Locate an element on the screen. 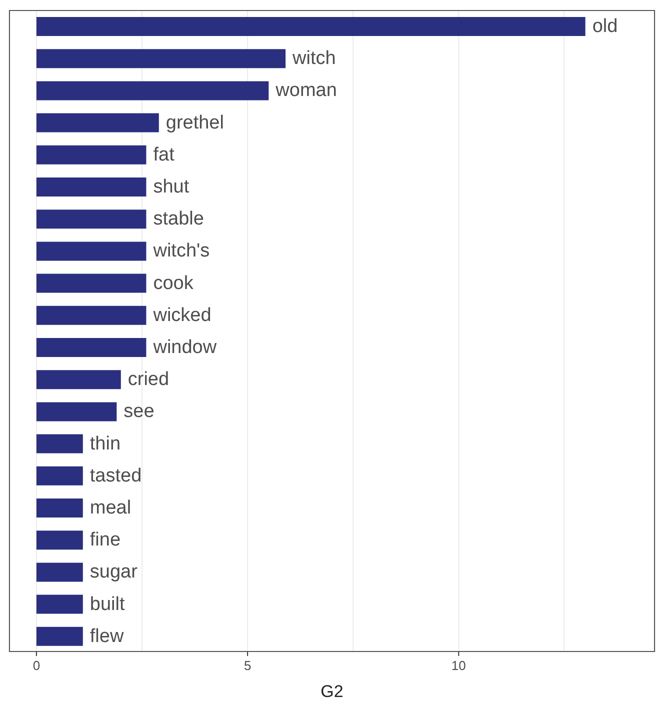 The height and width of the screenshot is (709, 659). y-tick-label: witch's is located at coordinates (181, 251).